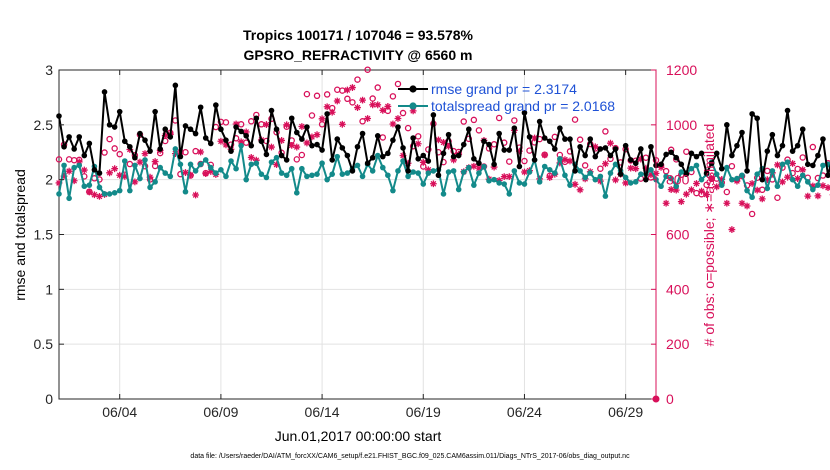 The width and height of the screenshot is (830, 470). What do you see at coordinates (49, 70) in the screenshot?
I see `y-tick-label: 3` at bounding box center [49, 70].